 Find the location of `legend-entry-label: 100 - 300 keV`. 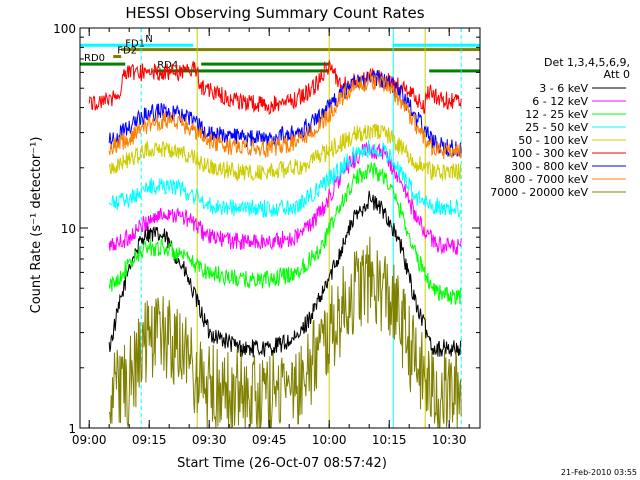

legend-entry-label: 100 - 300 keV is located at coordinates (549, 153).